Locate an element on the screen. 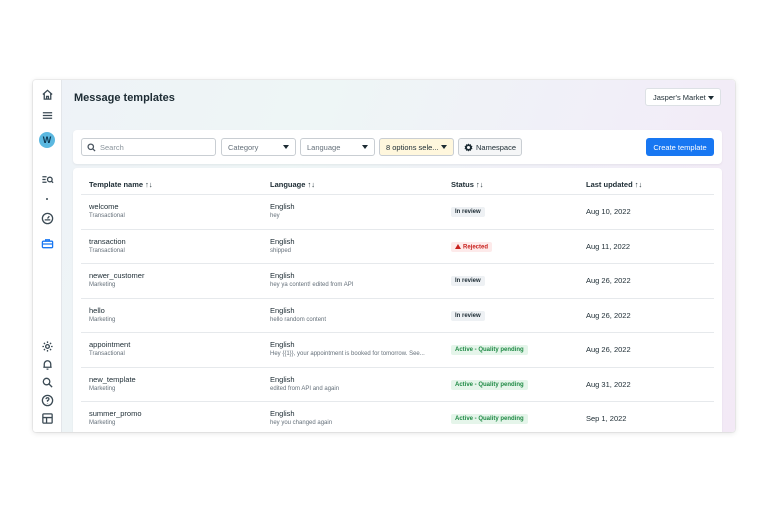 This screenshot has width=768, height=512. template-name: transaction is located at coordinates (107, 241).